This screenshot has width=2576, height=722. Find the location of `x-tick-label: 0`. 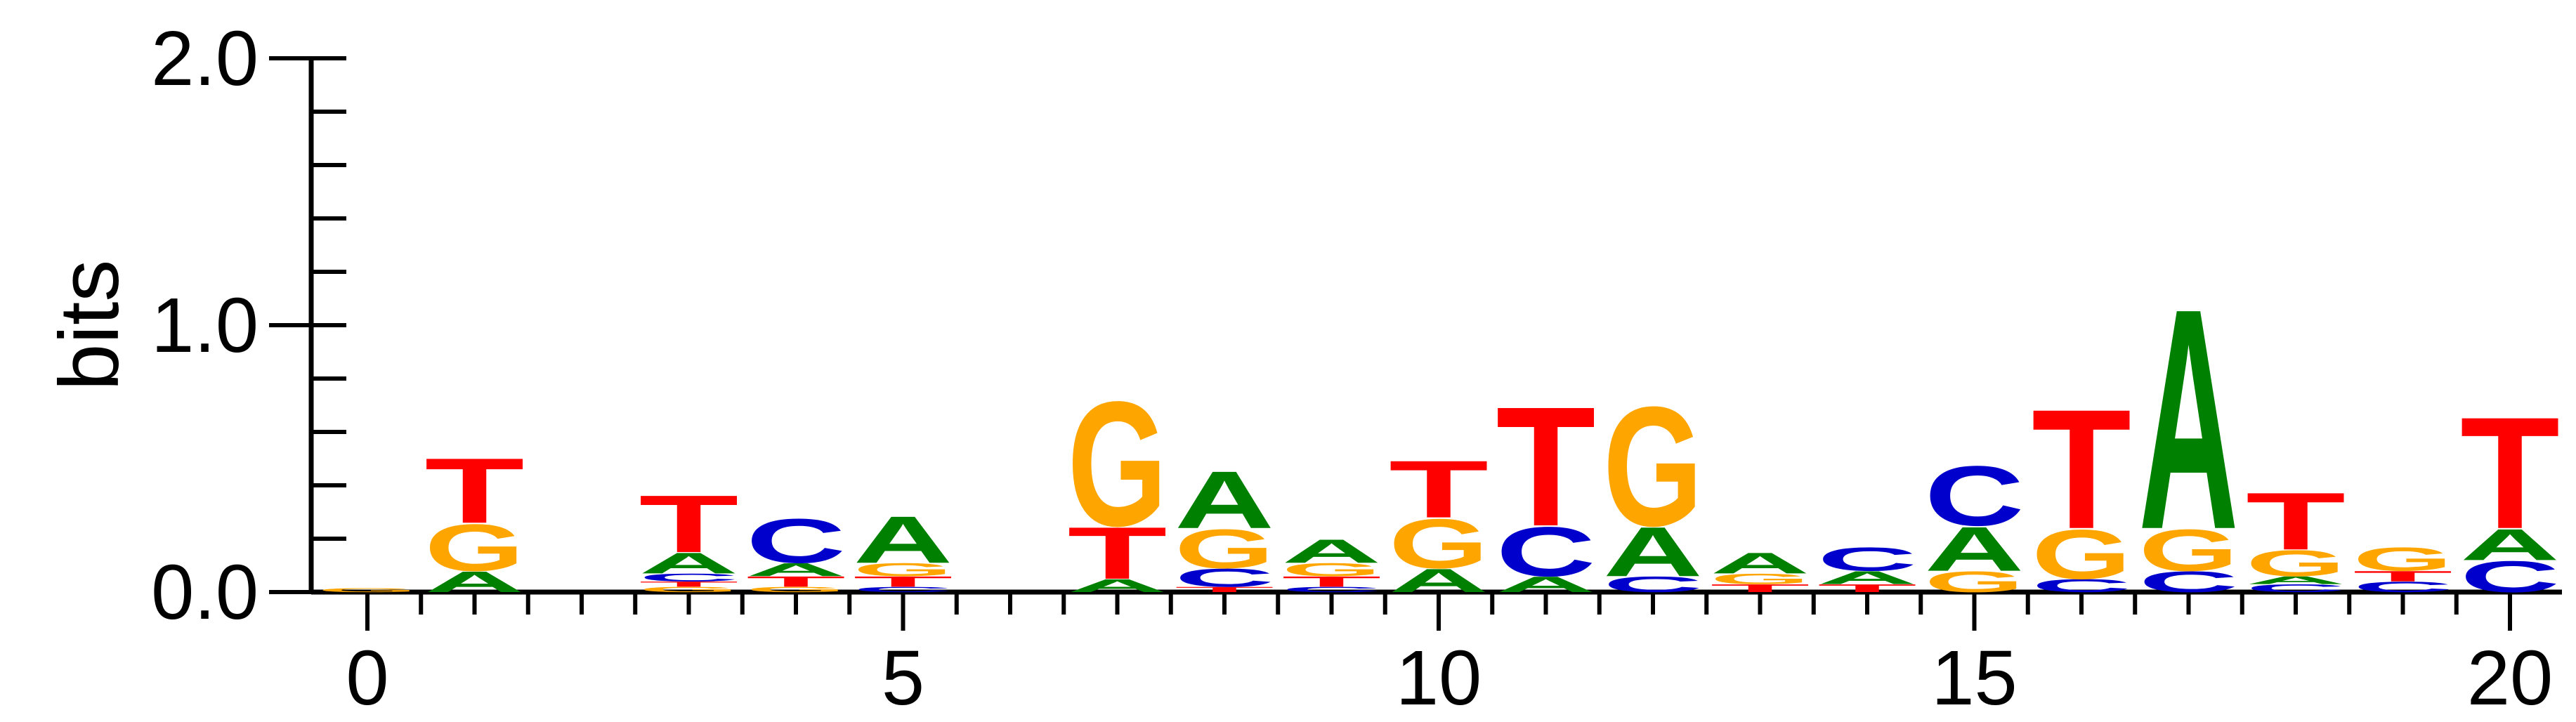

x-tick-label: 0 is located at coordinates (367, 678).